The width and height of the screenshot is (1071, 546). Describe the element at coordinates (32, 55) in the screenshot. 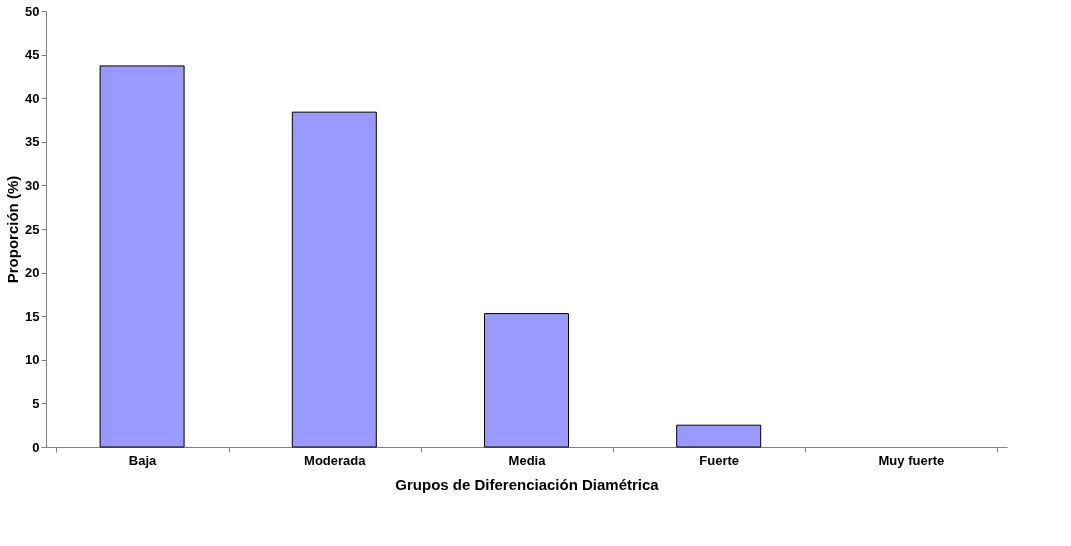

I see `y-tick-label: 45` at that location.